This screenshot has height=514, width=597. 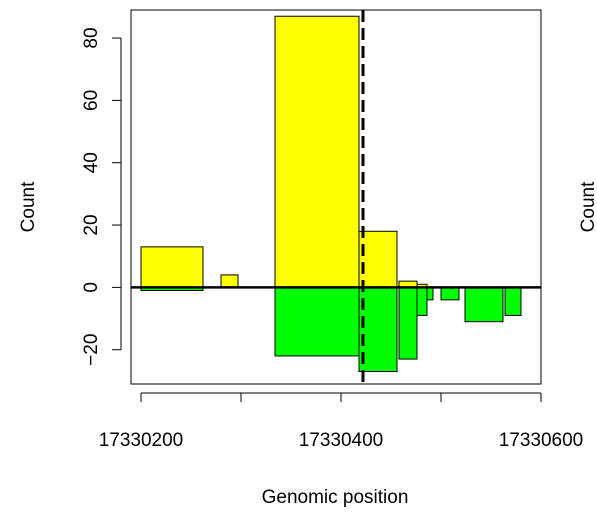 I want to click on x-tick-label: 17330200, so click(x=141, y=440).